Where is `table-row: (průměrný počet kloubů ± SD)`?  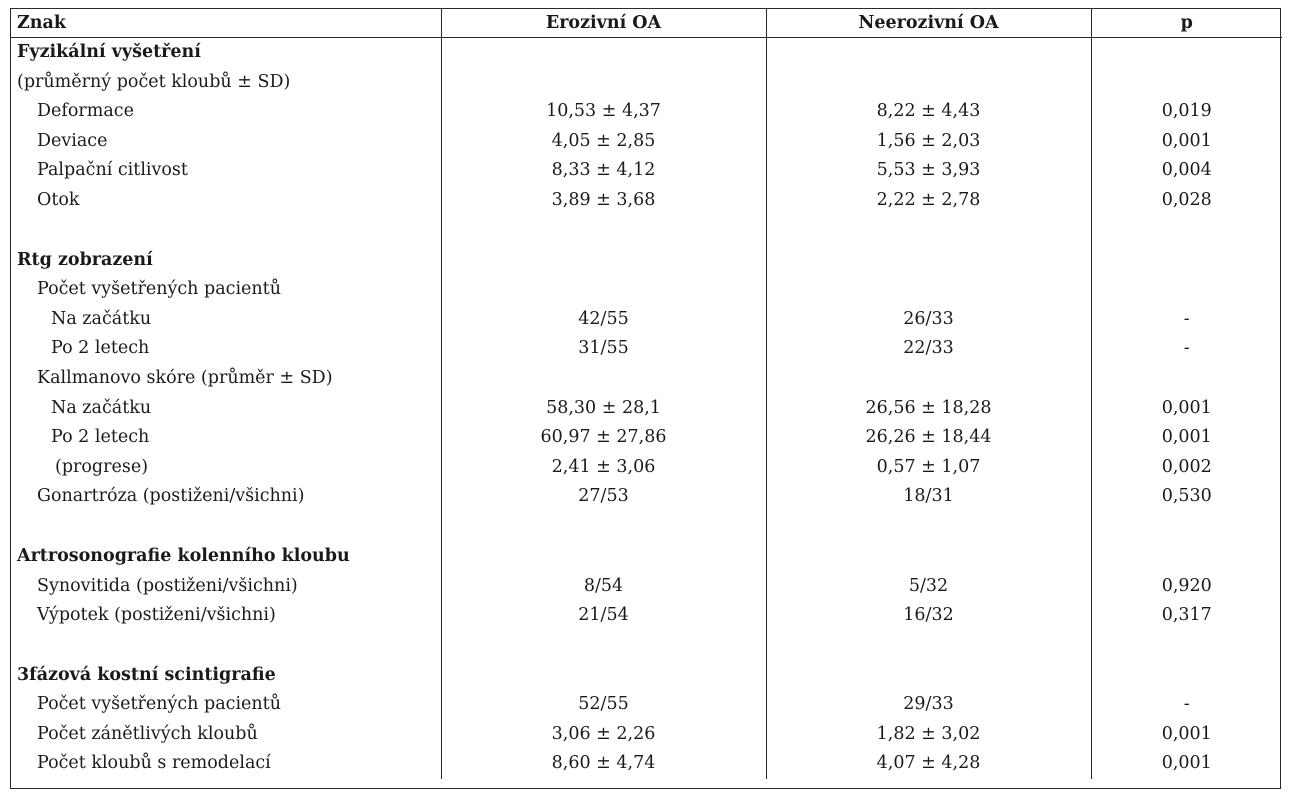 table-row: (průměrný počet kloubů ± SD) is located at coordinates (646, 82).